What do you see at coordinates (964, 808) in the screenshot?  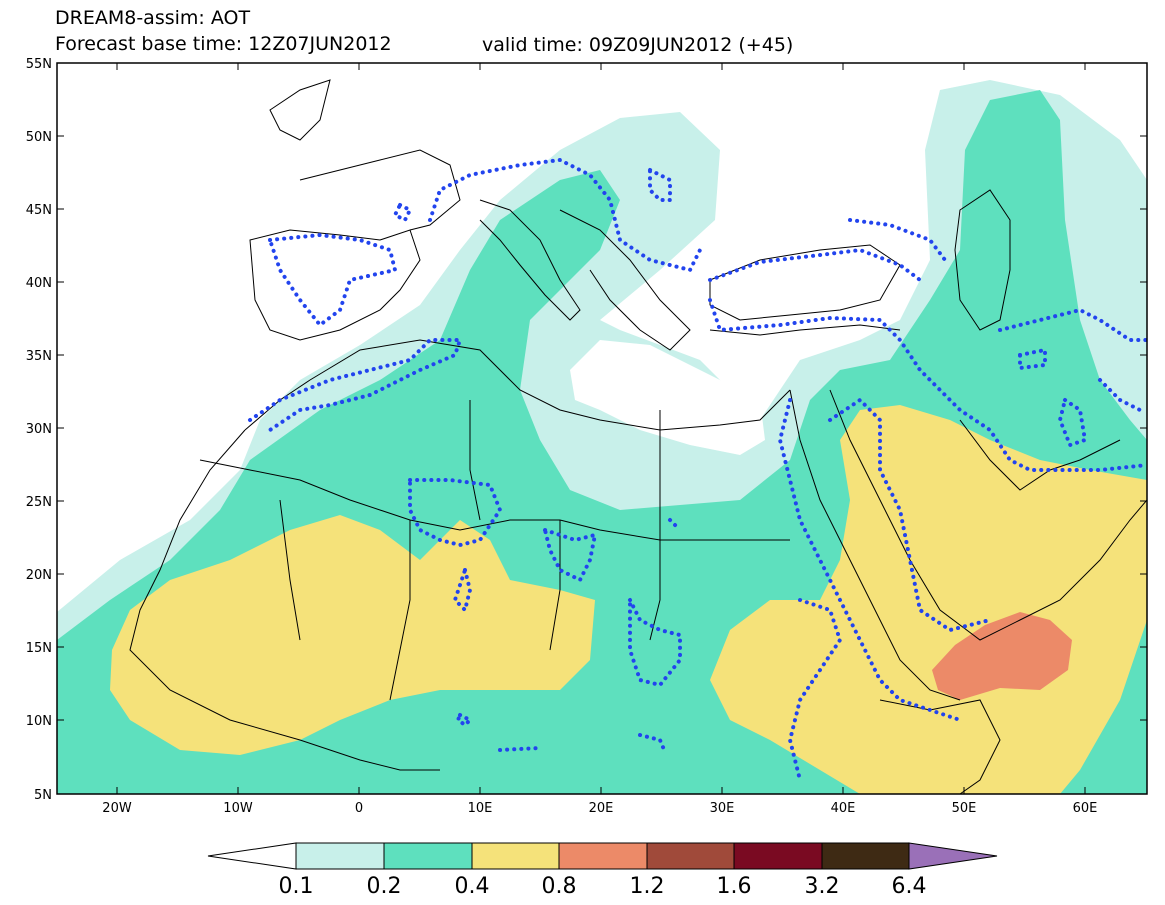 I see `lon-label: 50E` at bounding box center [964, 808].